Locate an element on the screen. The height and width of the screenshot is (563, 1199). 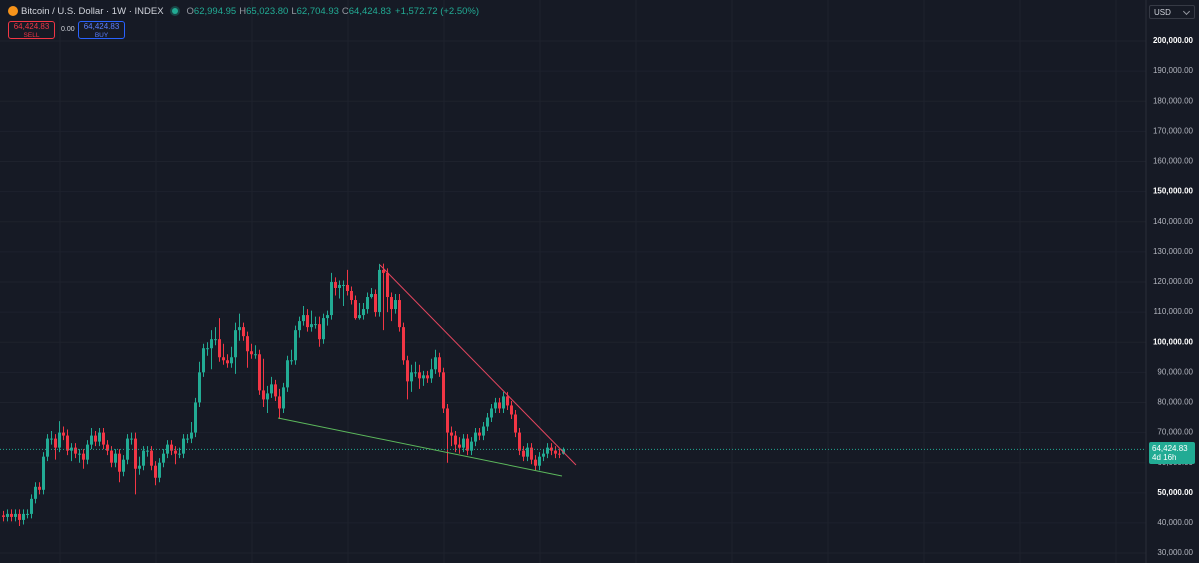
currency-select: USD is located at coordinates (1172, 12).